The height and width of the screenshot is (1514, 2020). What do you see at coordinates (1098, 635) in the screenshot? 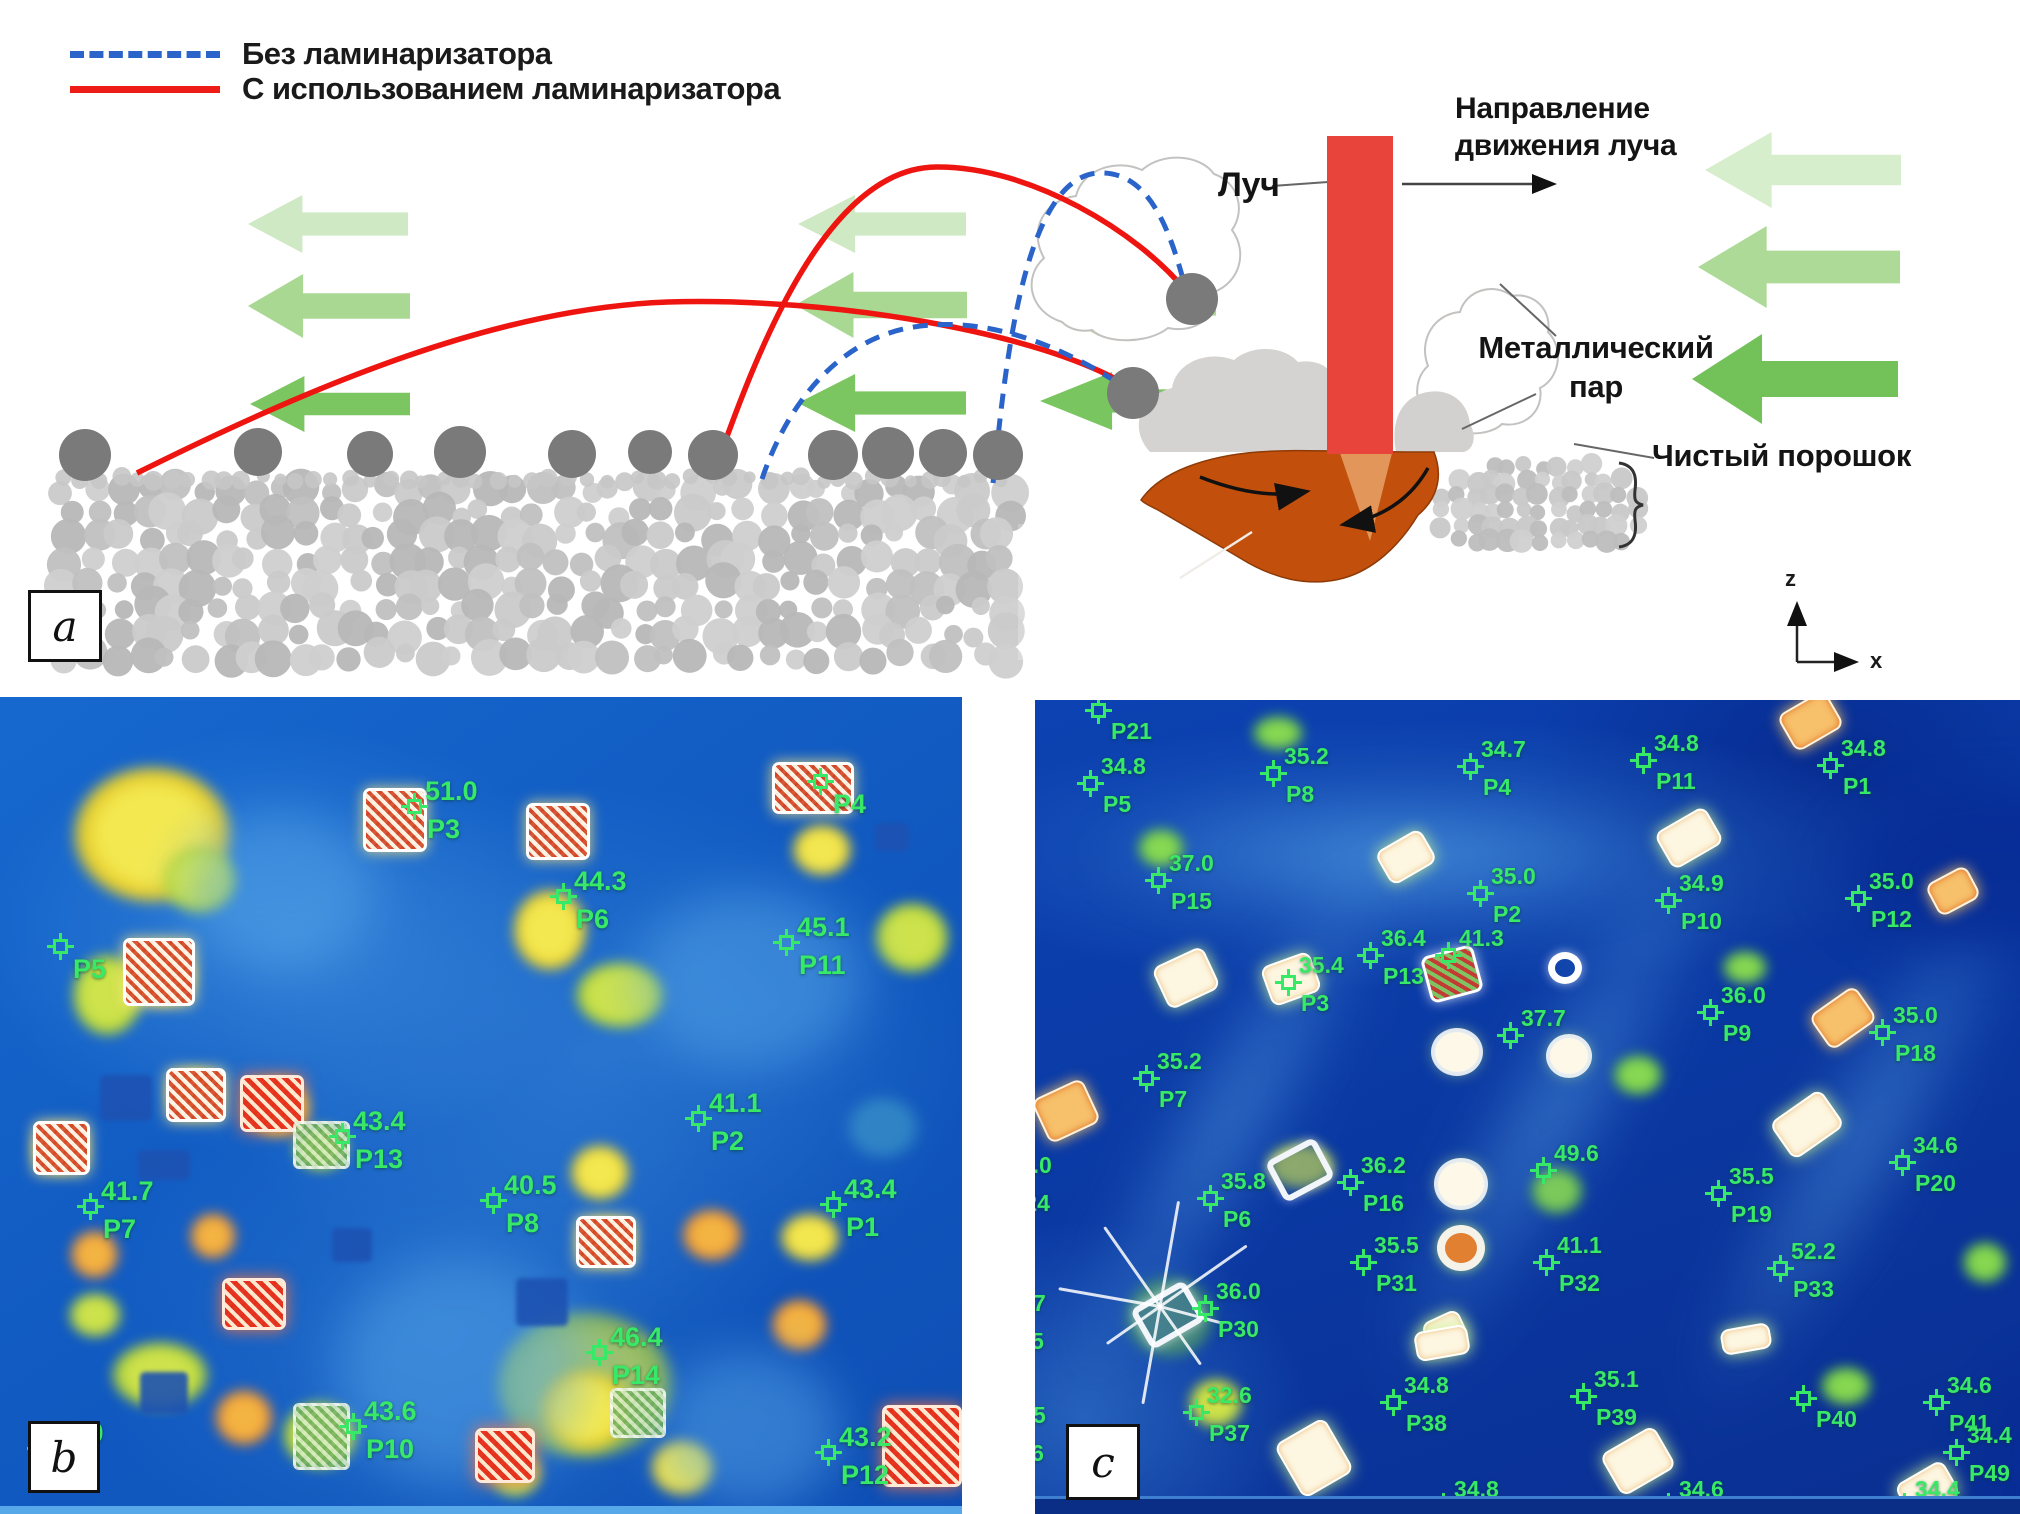
I see `melt-line3: Расплава` at bounding box center [1098, 635].